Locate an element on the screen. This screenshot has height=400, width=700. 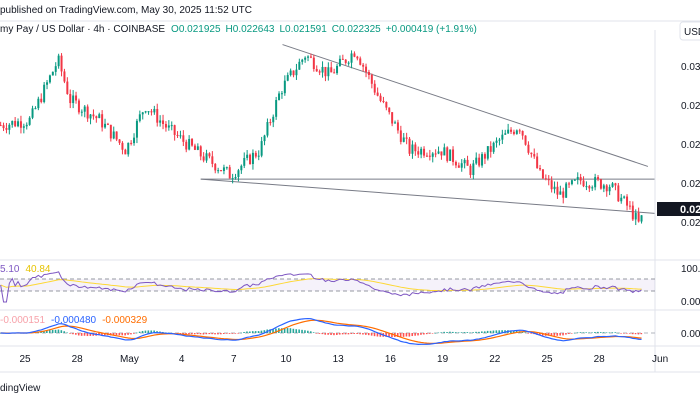
time-tick: 28 is located at coordinates (78, 359).